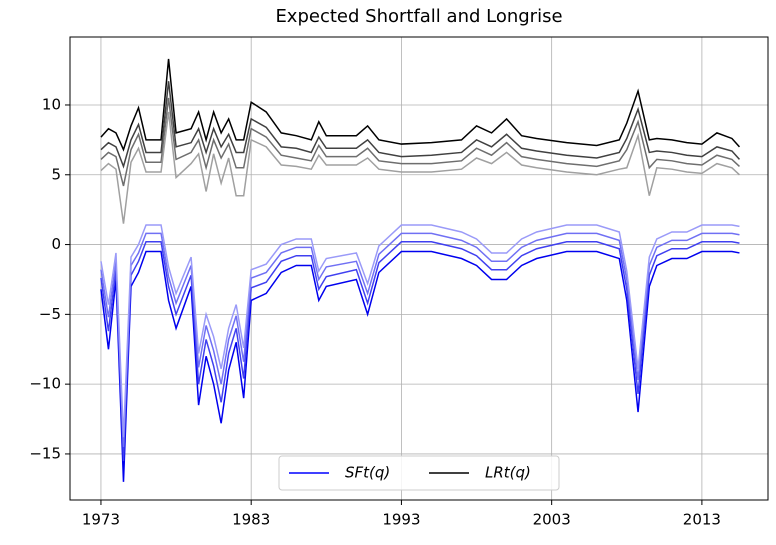  Describe the element at coordinates (508, 473) in the screenshot. I see `legend-label: LRt(q)` at that location.